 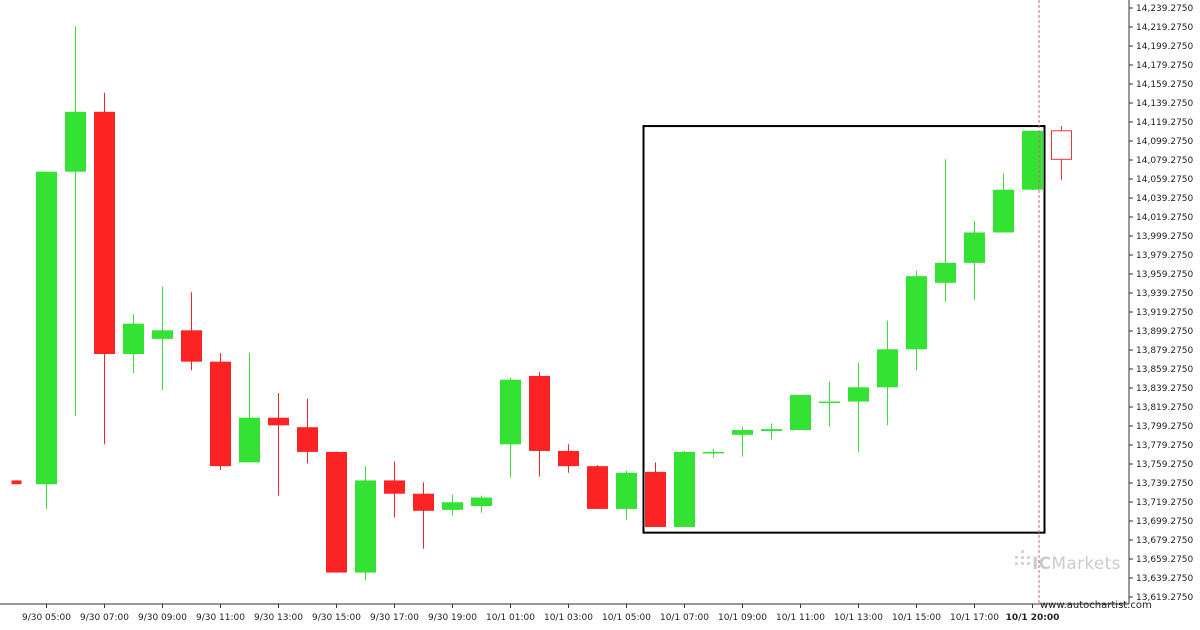 I want to click on brand-name-ic: IC, so click(x=1041, y=564).